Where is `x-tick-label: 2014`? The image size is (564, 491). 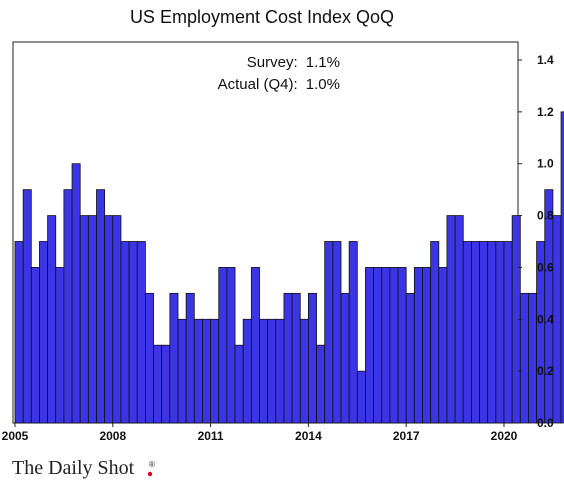 x-tick-label: 2014 is located at coordinates (308, 436).